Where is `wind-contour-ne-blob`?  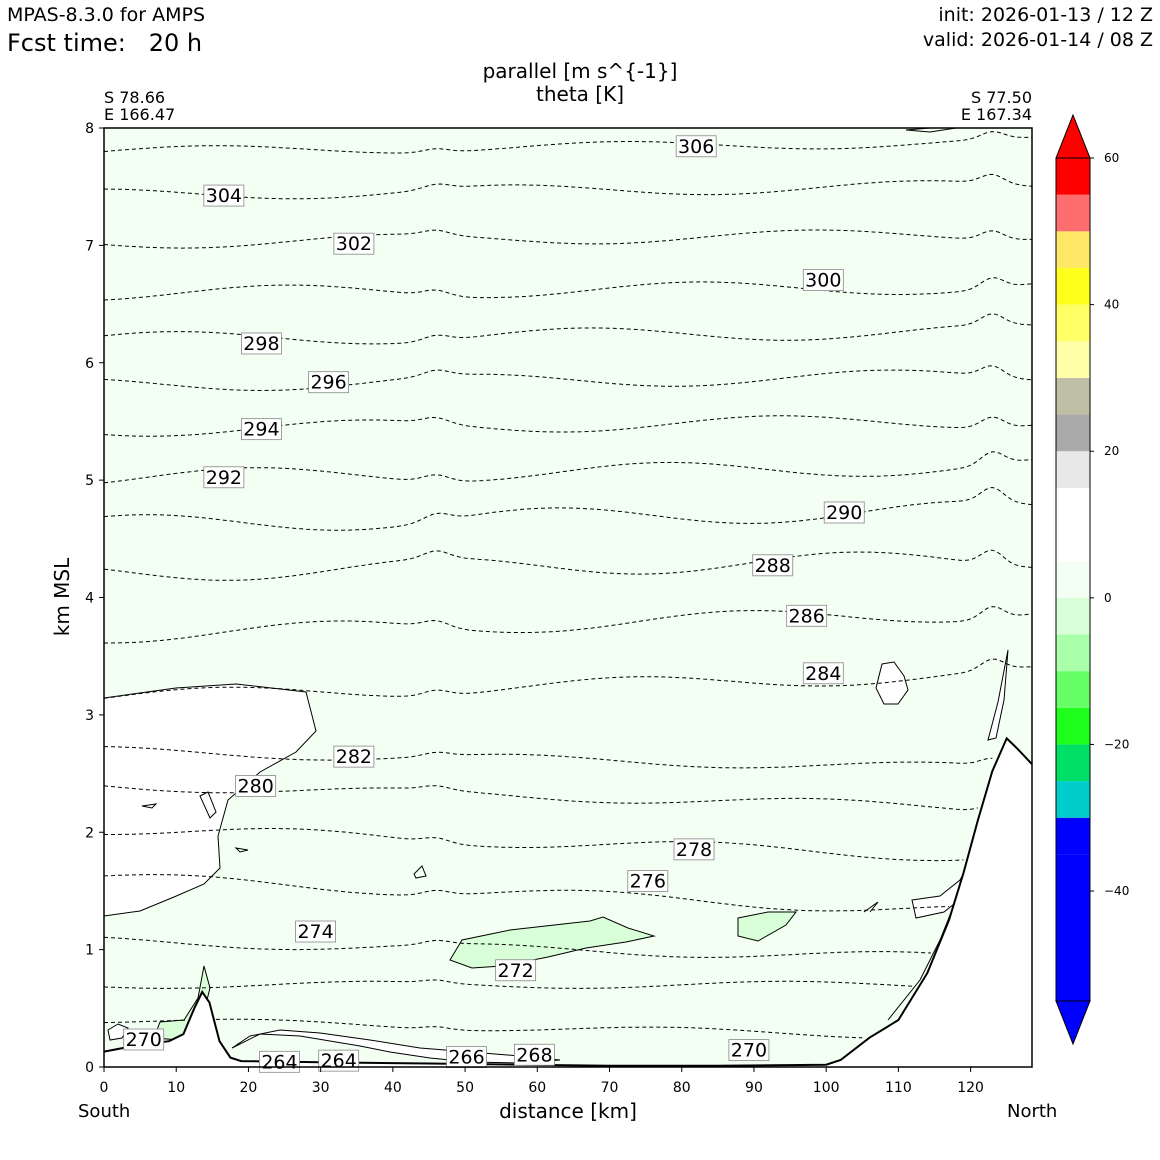 wind-contour-ne-blob is located at coordinates (892, 683).